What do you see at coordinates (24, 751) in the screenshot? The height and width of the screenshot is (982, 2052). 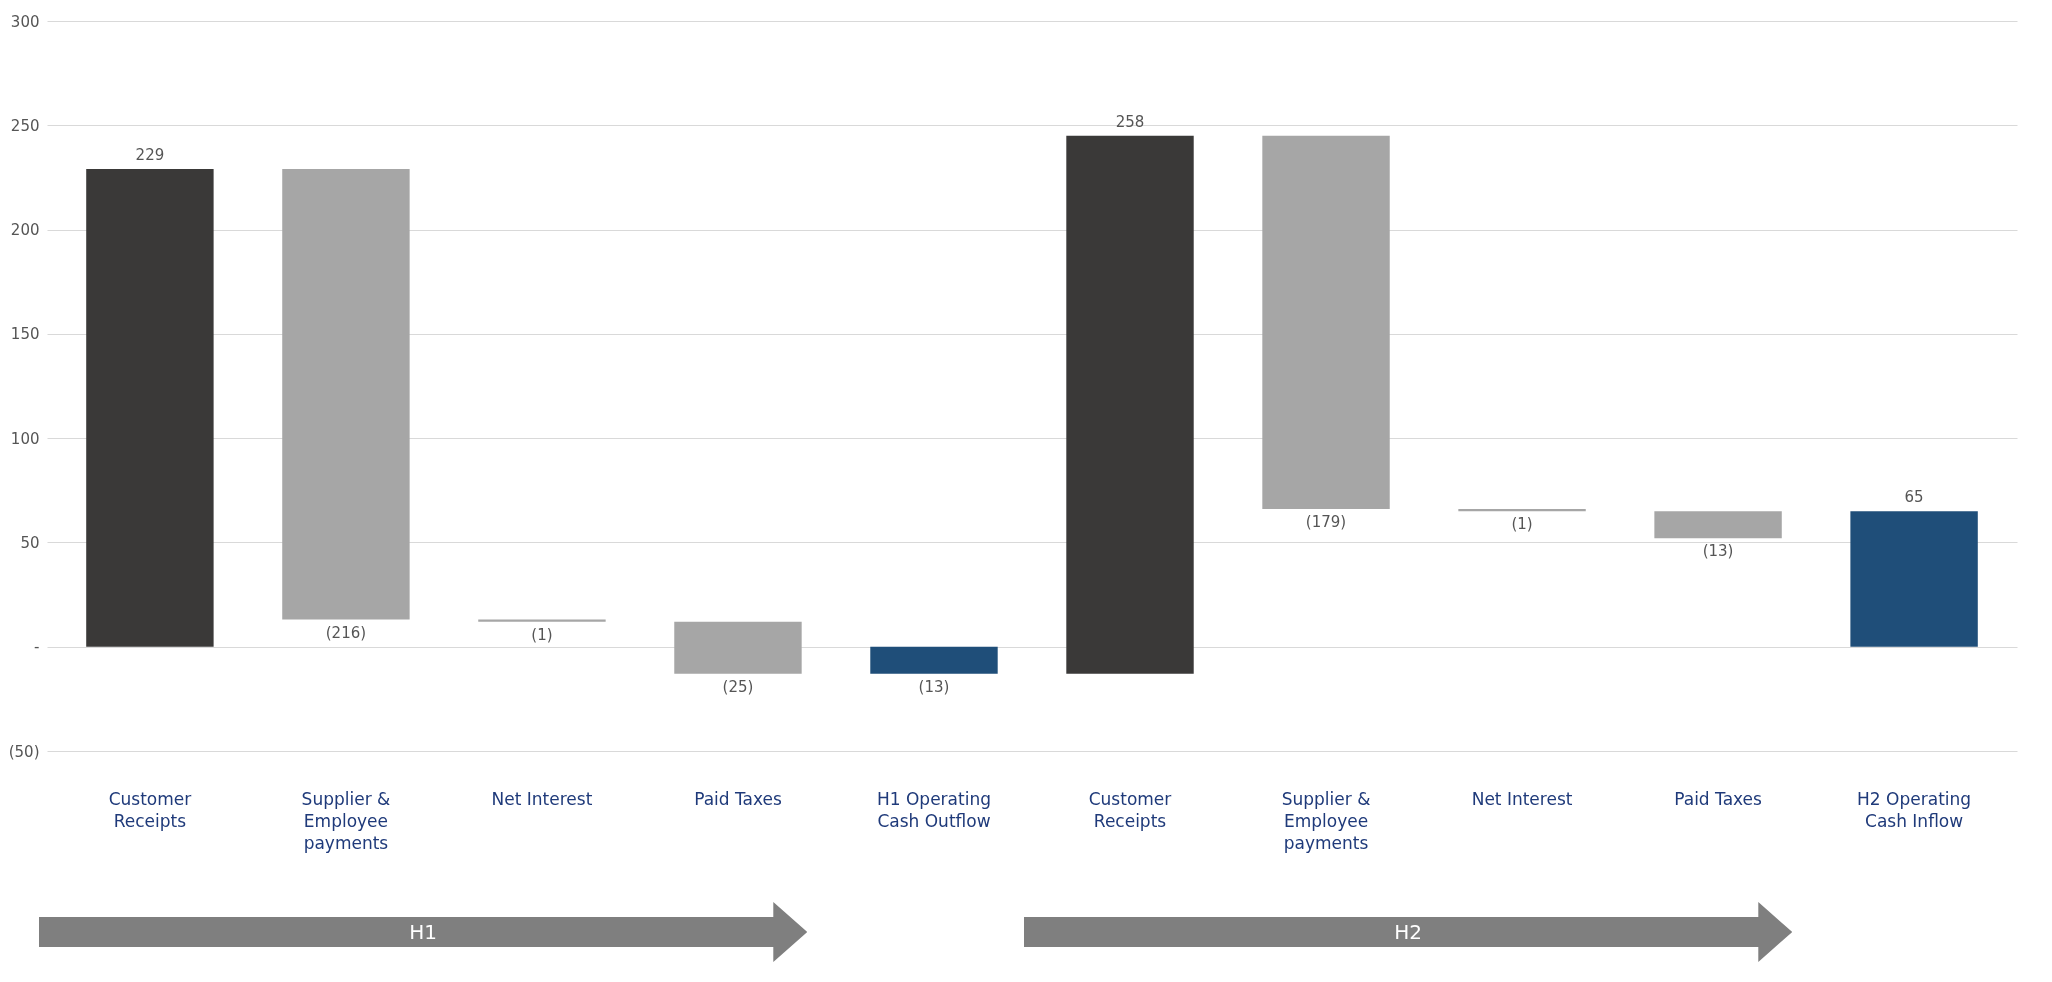 I see `y-tick-label: (50)` at bounding box center [24, 751].